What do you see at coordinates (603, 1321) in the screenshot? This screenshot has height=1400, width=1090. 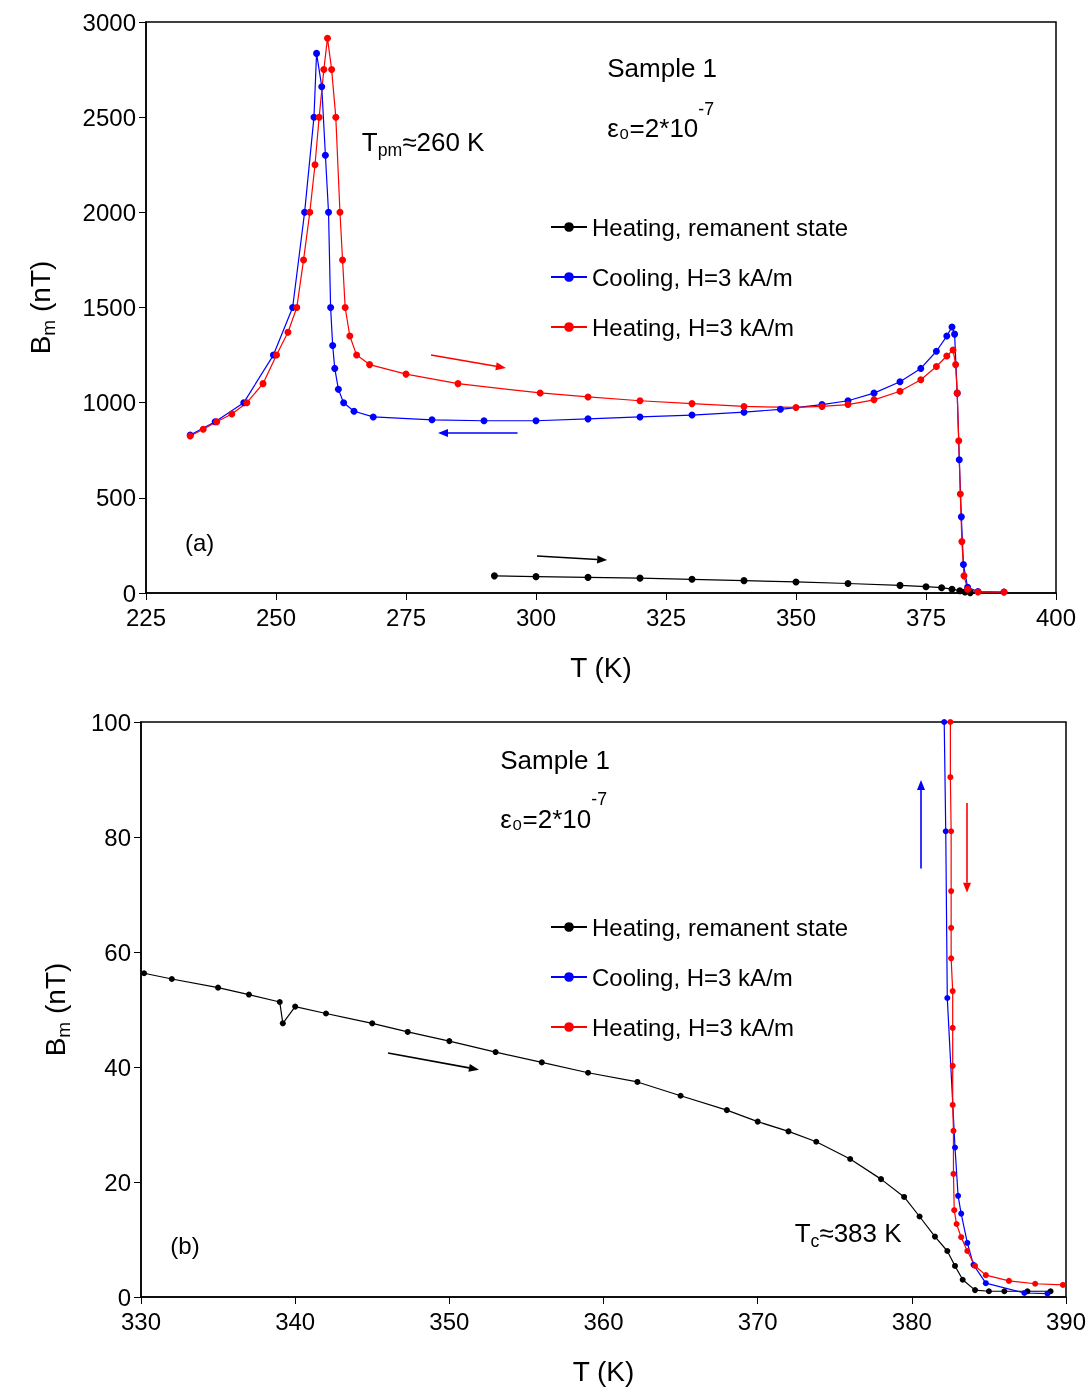 I see `x-tick-label: 360` at bounding box center [603, 1321].